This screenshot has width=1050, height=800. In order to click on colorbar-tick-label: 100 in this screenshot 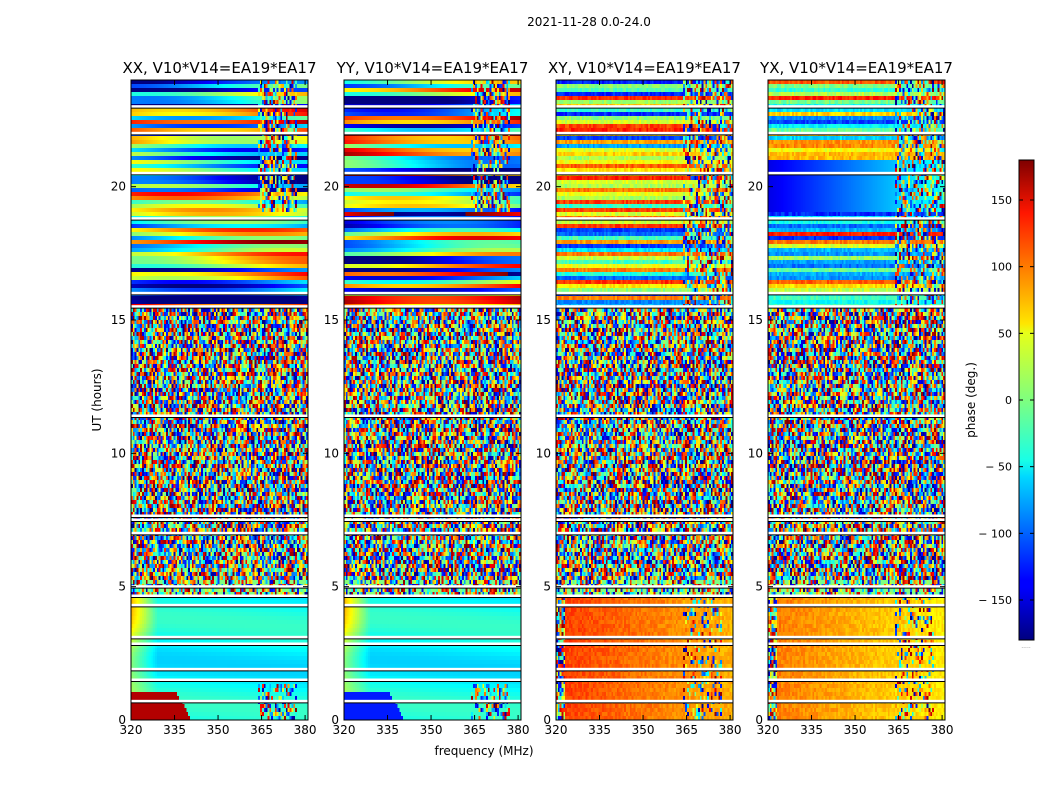, I will do `click(1001, 267)`.